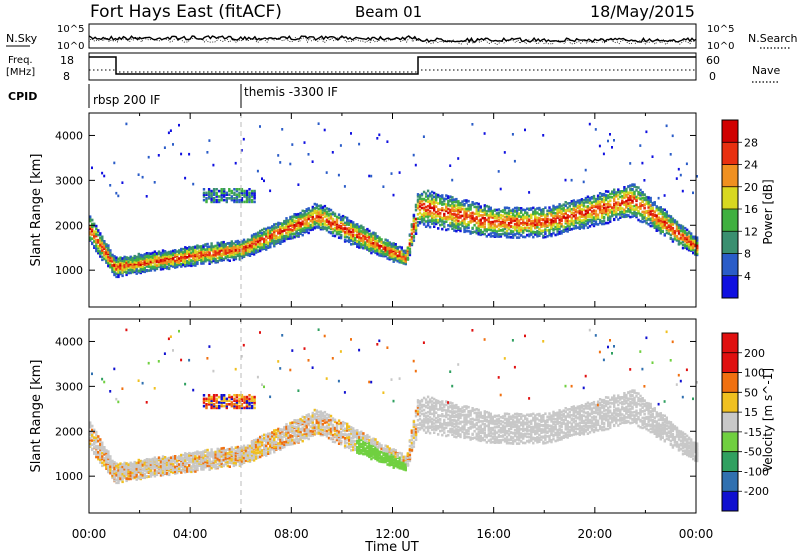  What do you see at coordinates (126, 100) in the screenshot?
I see `cpid-segment-1: rbsp 200 IF` at bounding box center [126, 100].